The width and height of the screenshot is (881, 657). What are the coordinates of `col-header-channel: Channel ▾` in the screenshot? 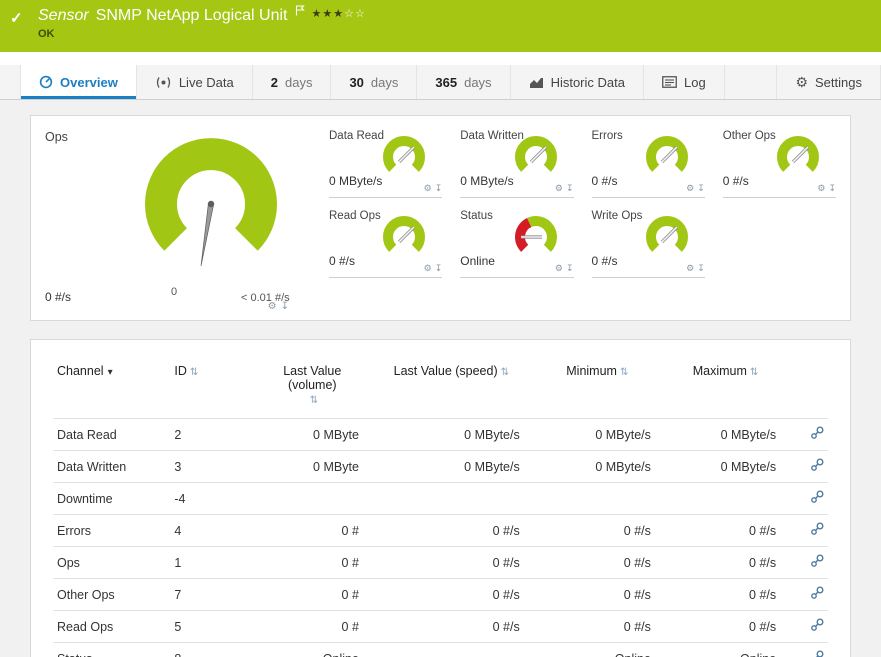 It's located at (111, 387).